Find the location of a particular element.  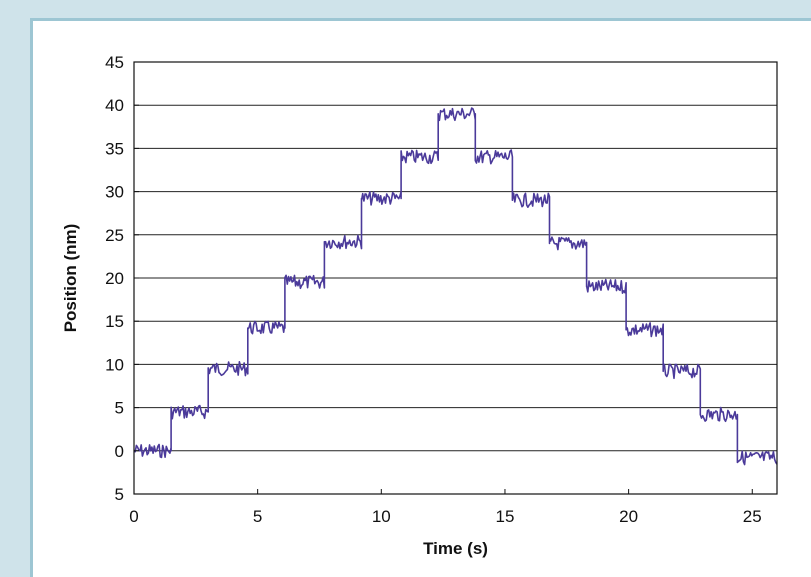

y-tick-label: 10 is located at coordinates (114, 364).